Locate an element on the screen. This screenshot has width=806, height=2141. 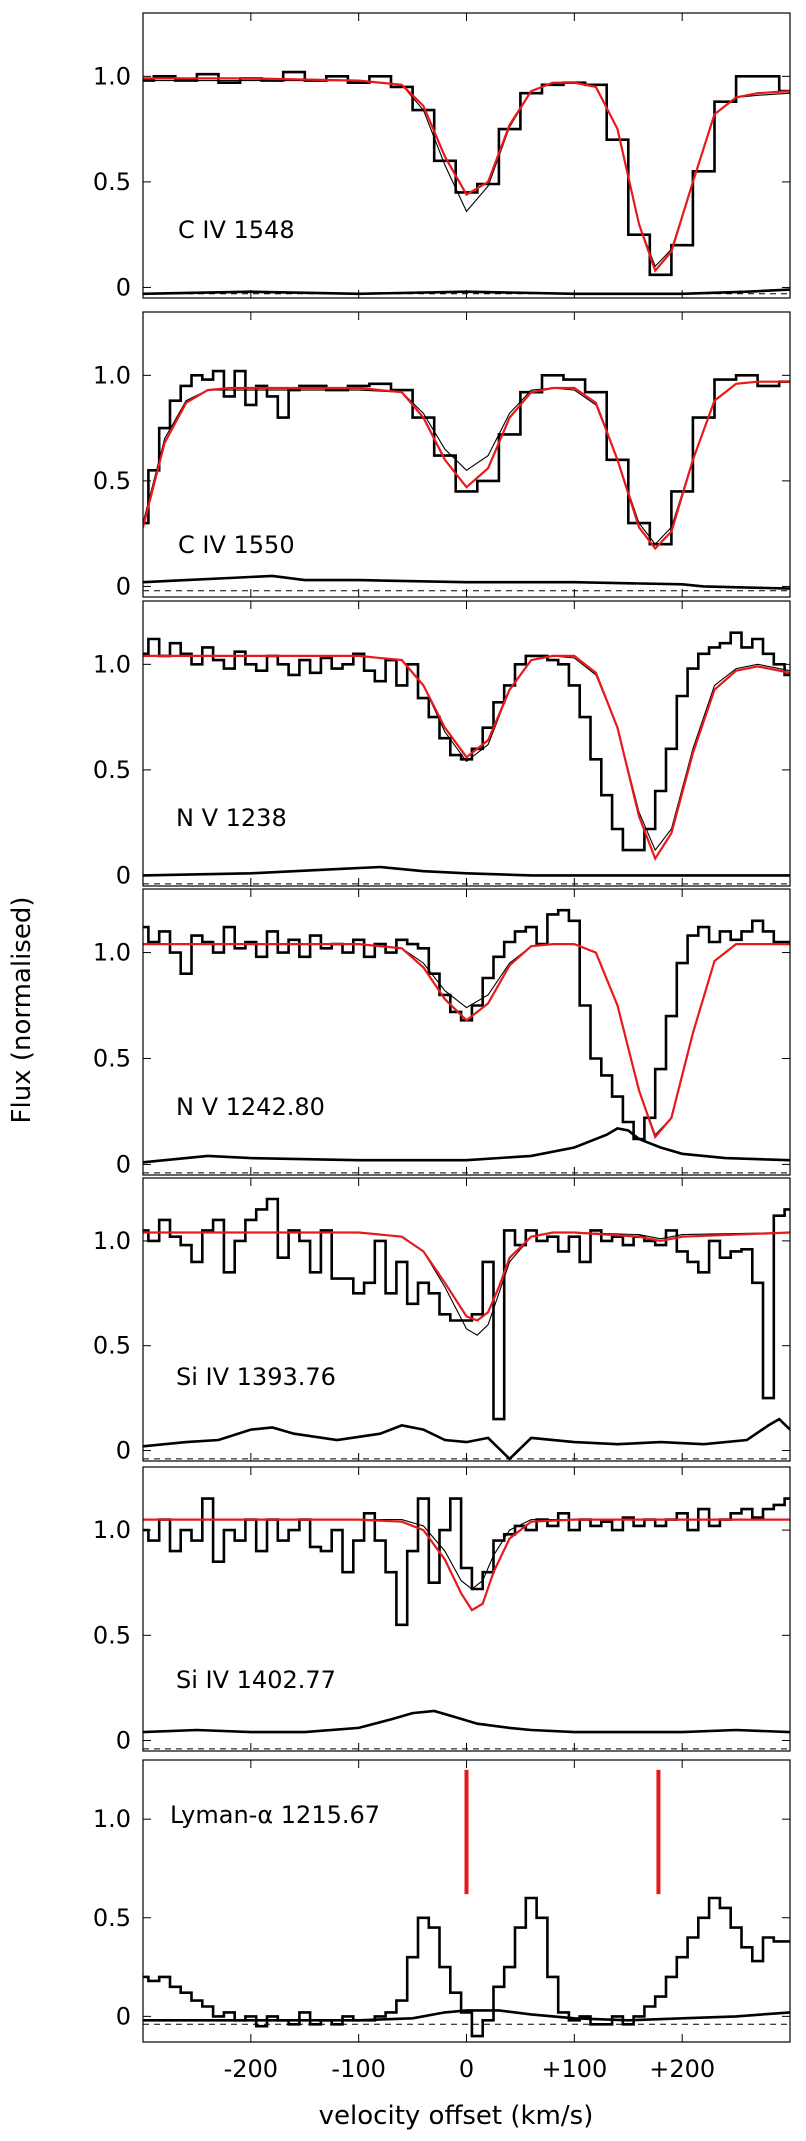
x-tick-label: -200 is located at coordinates (251, 2069).